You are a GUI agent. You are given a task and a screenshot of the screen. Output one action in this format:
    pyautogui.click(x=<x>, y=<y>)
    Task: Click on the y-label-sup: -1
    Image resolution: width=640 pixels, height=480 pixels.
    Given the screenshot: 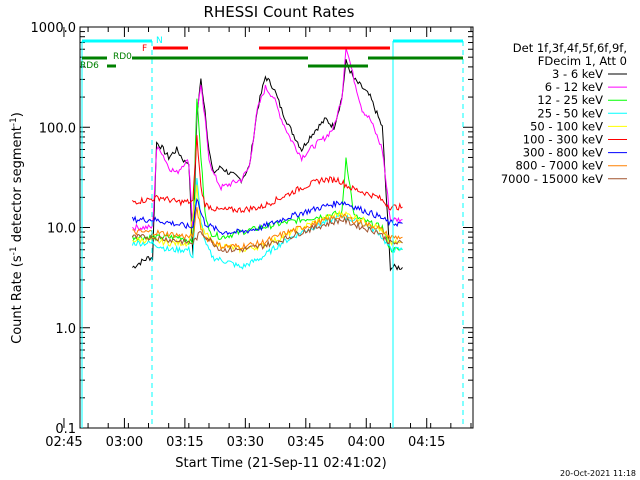 What is the action you would take?
    pyautogui.click(x=14, y=250)
    